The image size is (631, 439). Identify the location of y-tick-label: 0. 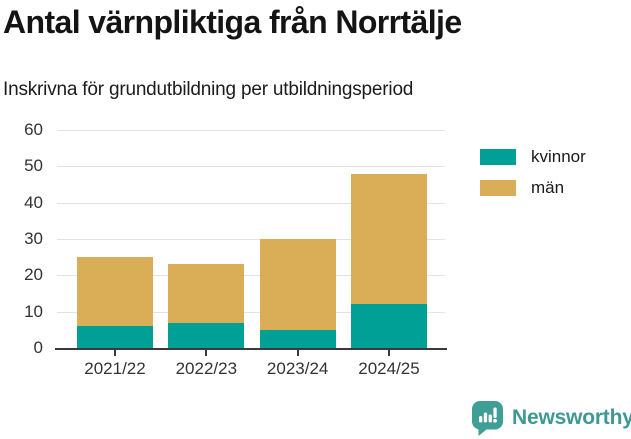
(38, 347).